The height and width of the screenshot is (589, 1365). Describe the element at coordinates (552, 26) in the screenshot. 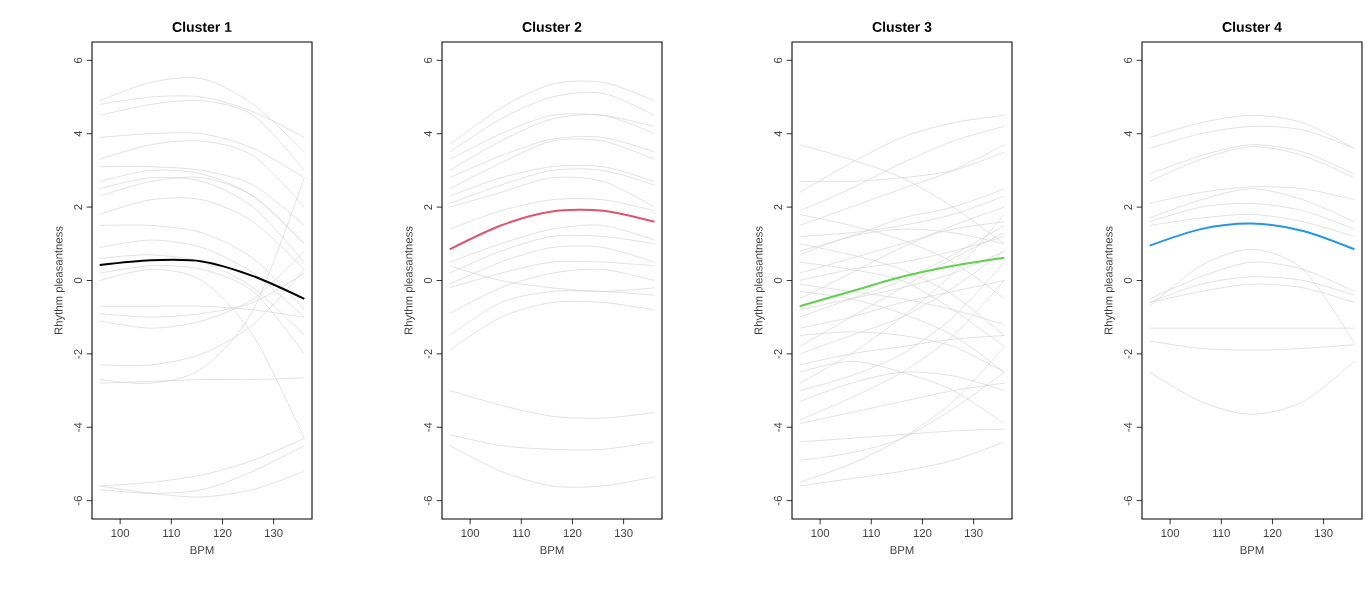

I see `chart-title: Cluster 2` at that location.